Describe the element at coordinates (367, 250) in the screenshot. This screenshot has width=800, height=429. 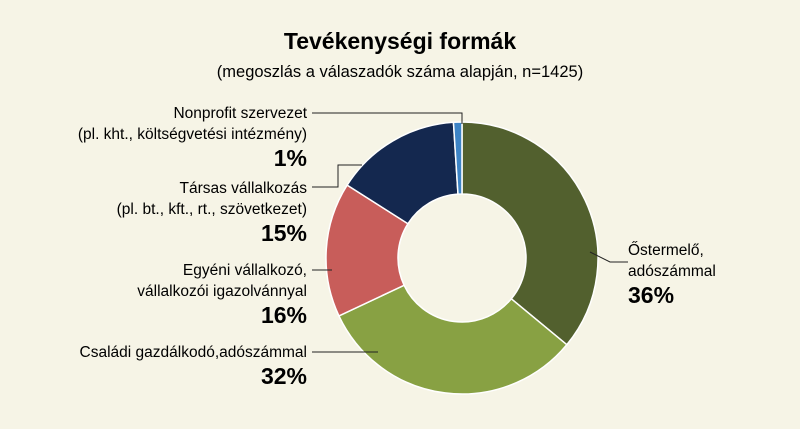
I see `slice-egyeni-vallalkozo` at that location.